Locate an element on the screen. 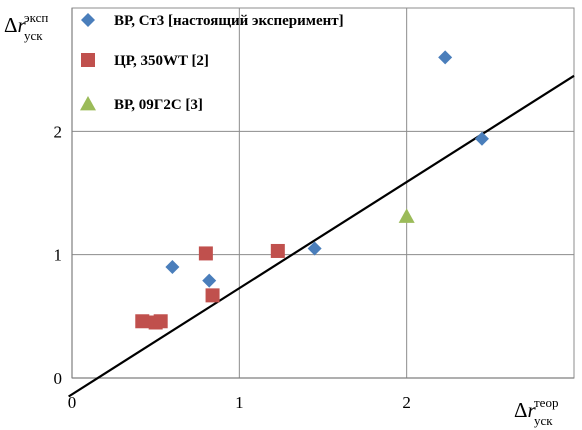 Image resolution: width=582 pixels, height=430 pixels. y-tick-label: 2 is located at coordinates (58, 131).